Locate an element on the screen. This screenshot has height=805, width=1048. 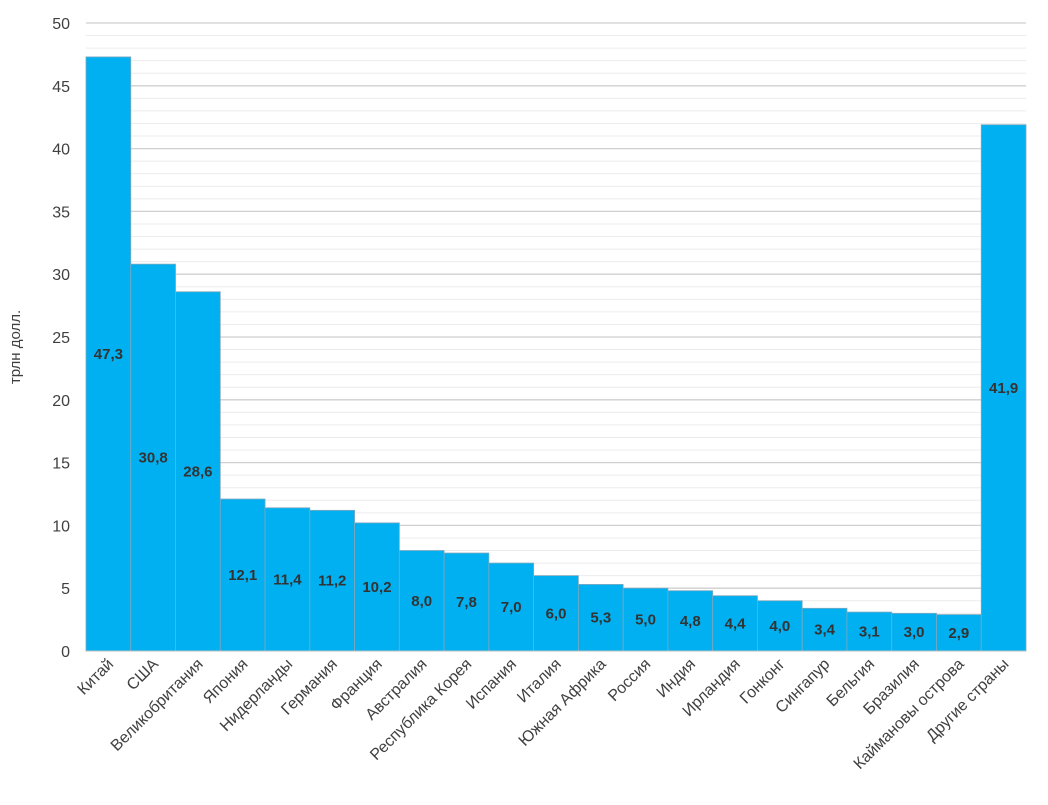
data-label: 28,6 is located at coordinates (197, 471).